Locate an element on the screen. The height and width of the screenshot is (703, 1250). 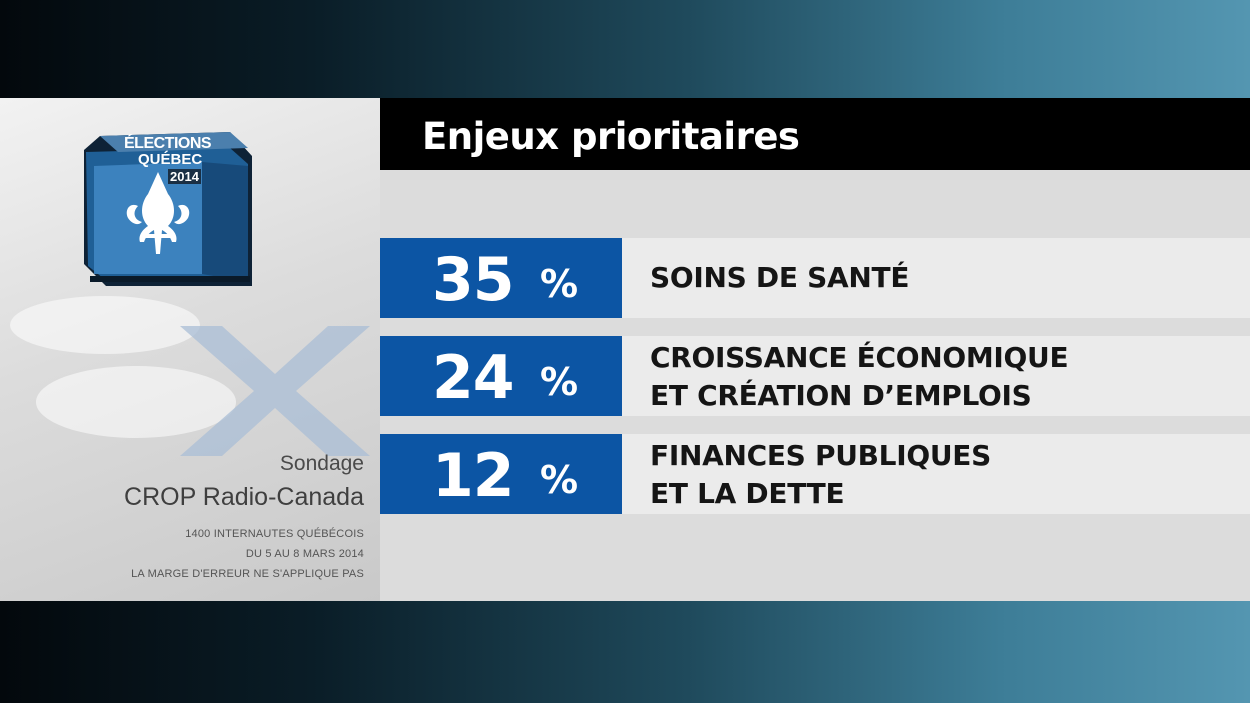
bar-value-box: 24 % is located at coordinates (501, 376).